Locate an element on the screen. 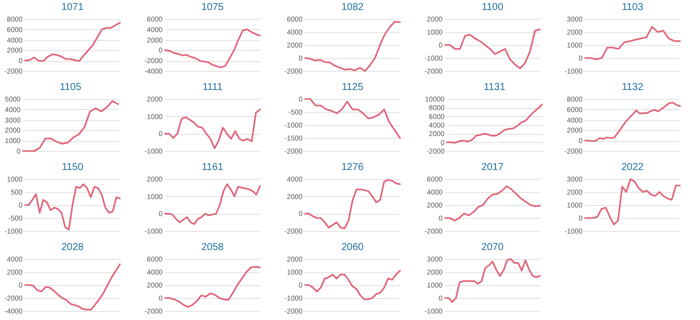 The height and width of the screenshot is (320, 700). chart-title: 2060 is located at coordinates (352, 247).